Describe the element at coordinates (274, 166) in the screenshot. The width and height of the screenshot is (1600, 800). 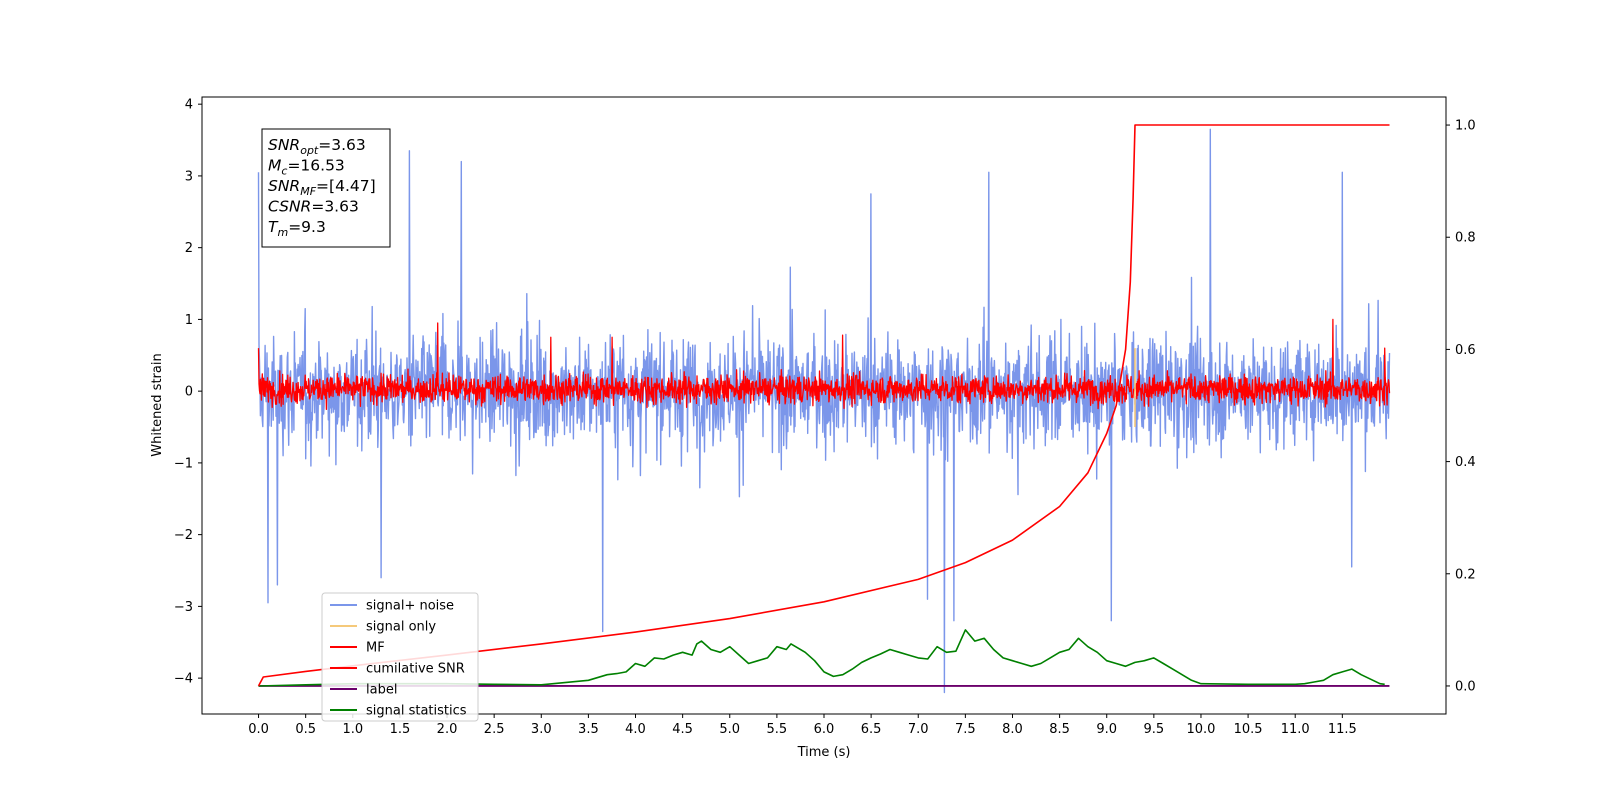
I see `annotation-symbol: M` at that location.